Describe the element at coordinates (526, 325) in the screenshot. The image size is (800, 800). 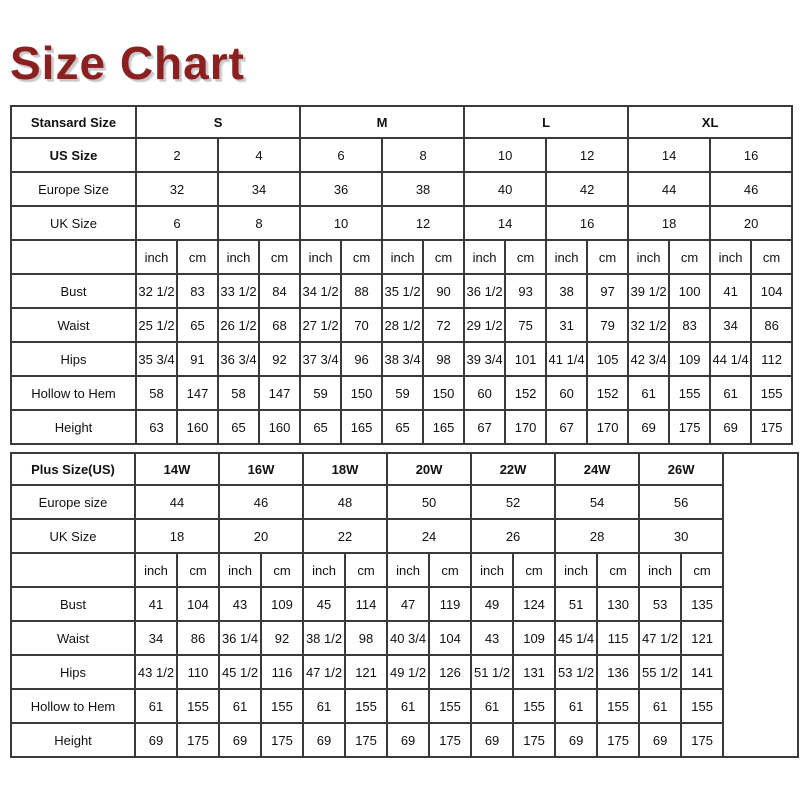
I see `measurement-value-cell: 75` at that location.